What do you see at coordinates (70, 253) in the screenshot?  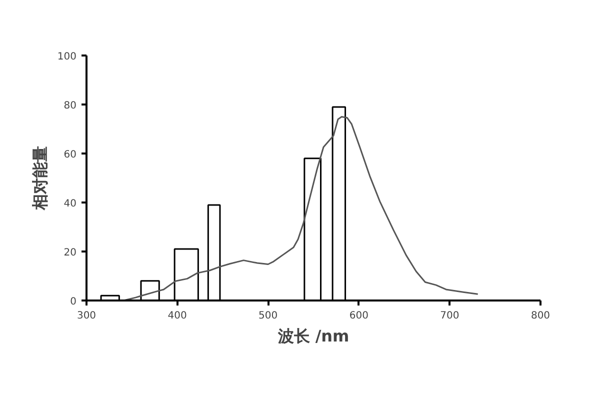 I see `y-tick-label: 20` at bounding box center [70, 253].